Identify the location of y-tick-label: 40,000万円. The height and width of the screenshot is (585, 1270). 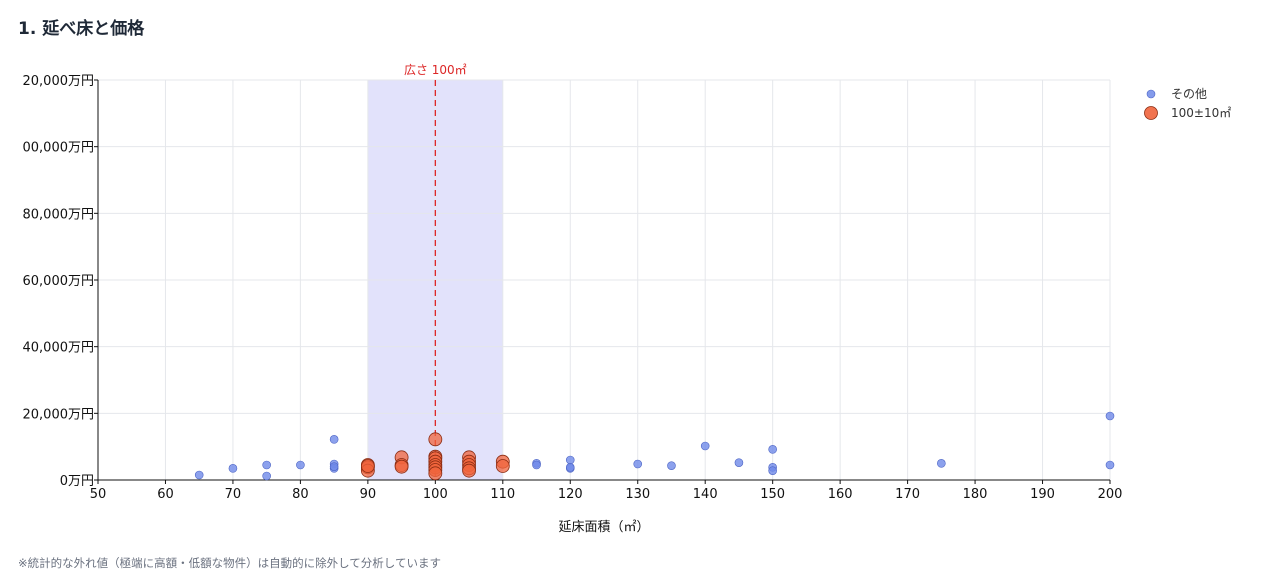
(59, 348).